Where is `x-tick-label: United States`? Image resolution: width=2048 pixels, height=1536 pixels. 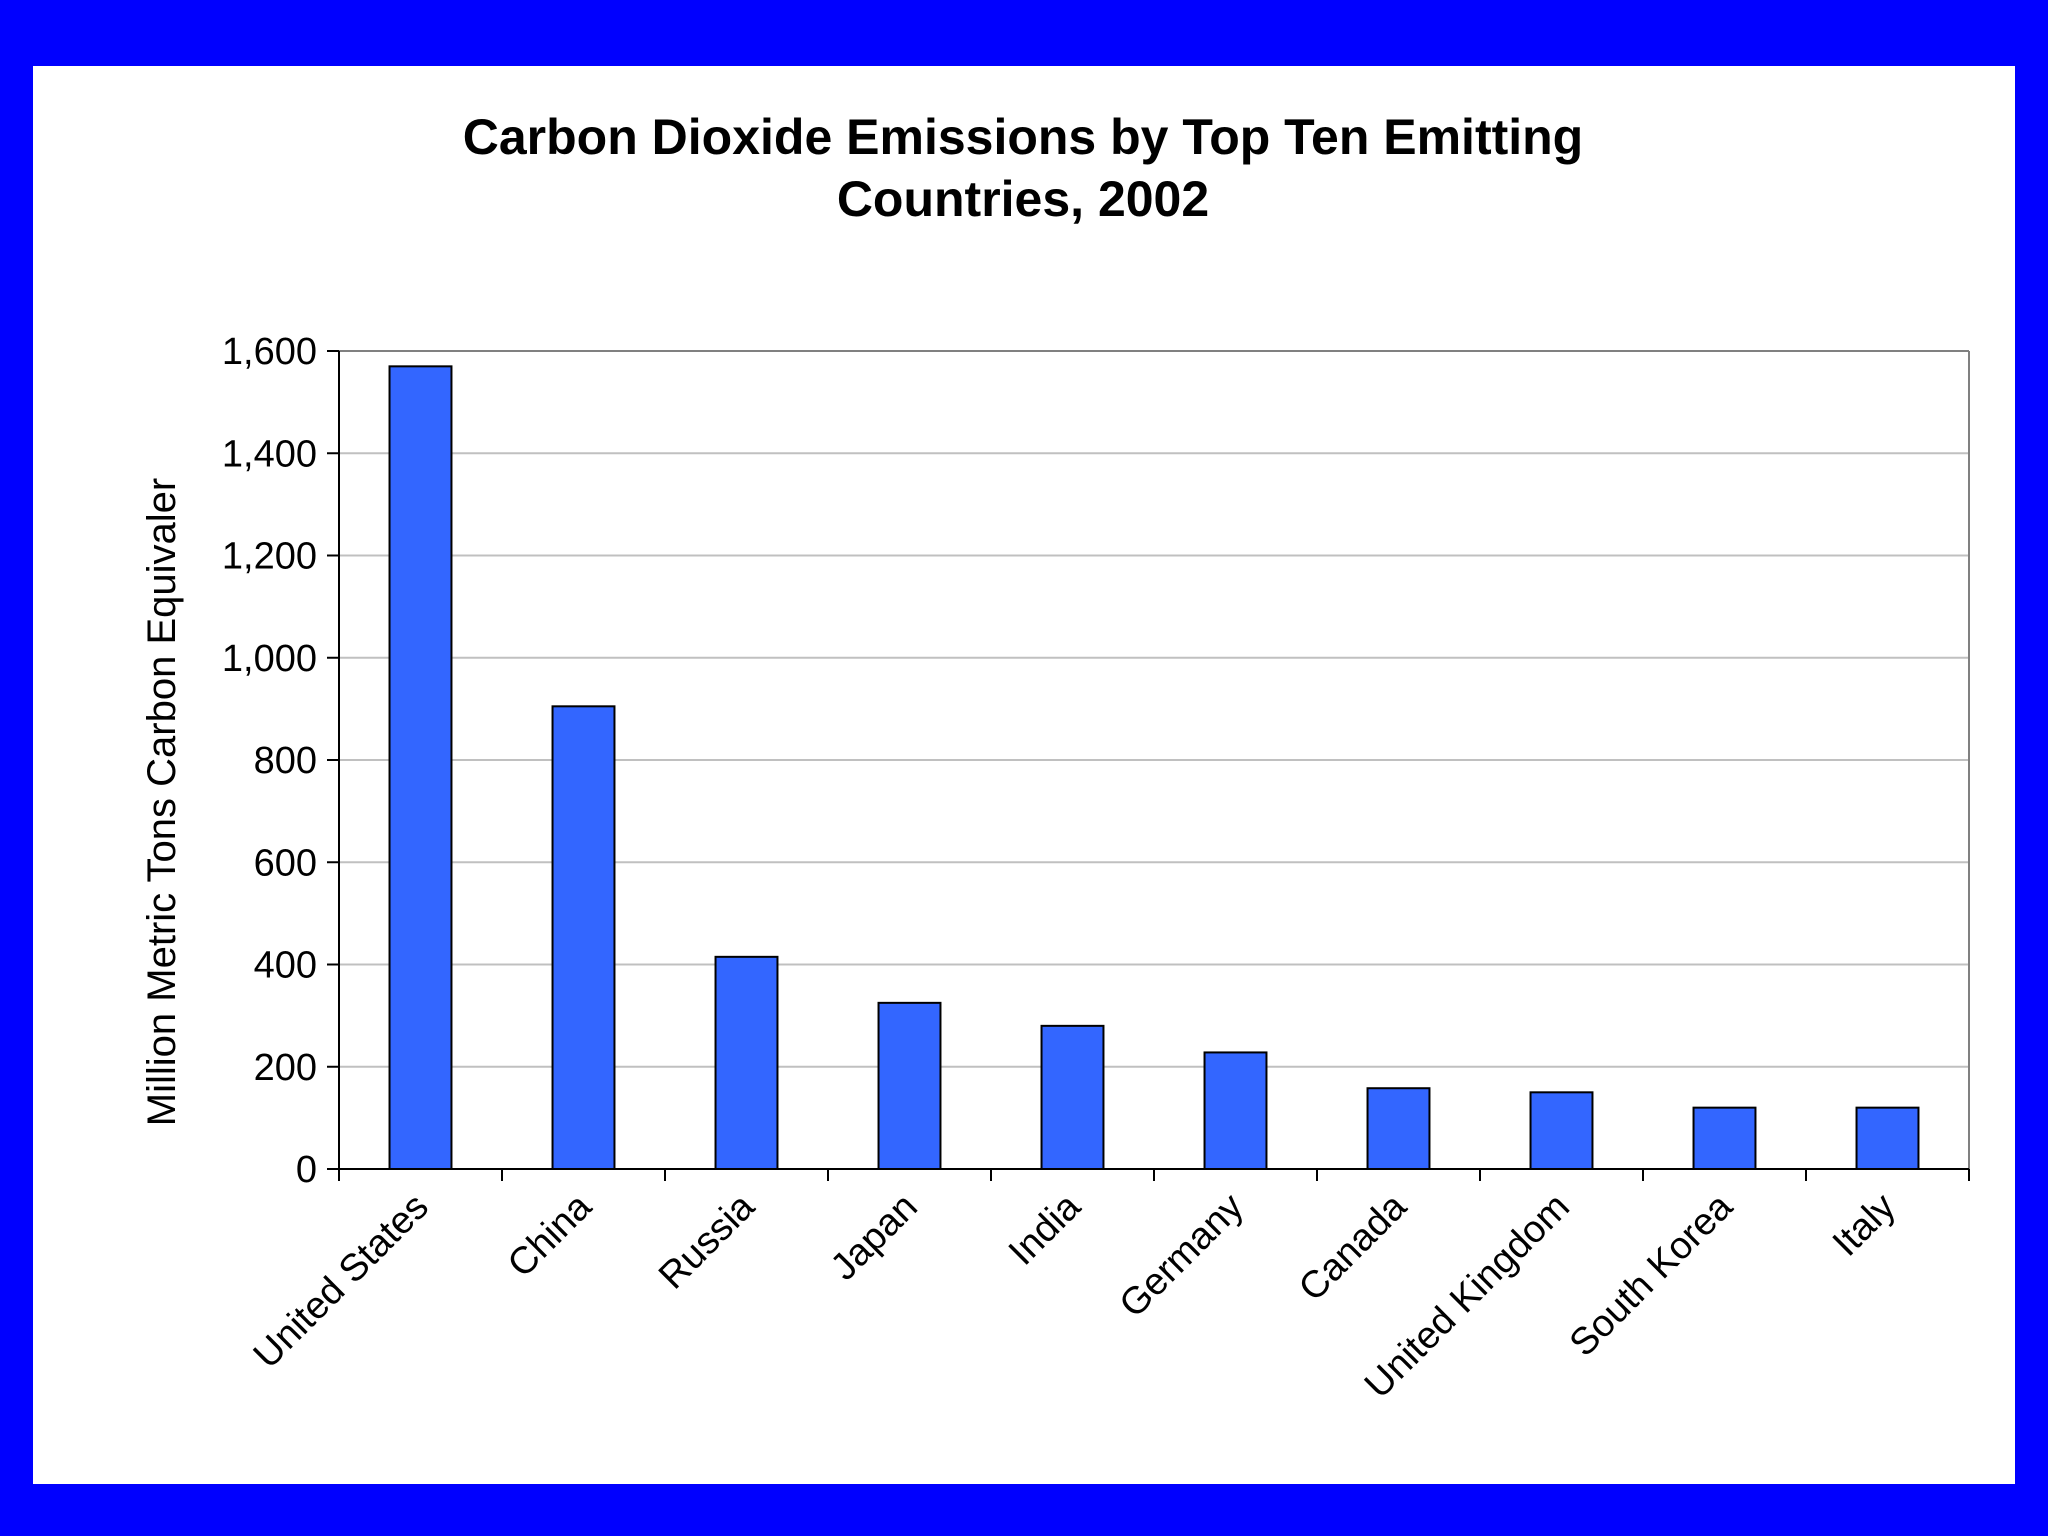
x-tick-label: United States is located at coordinates (341, 1281).